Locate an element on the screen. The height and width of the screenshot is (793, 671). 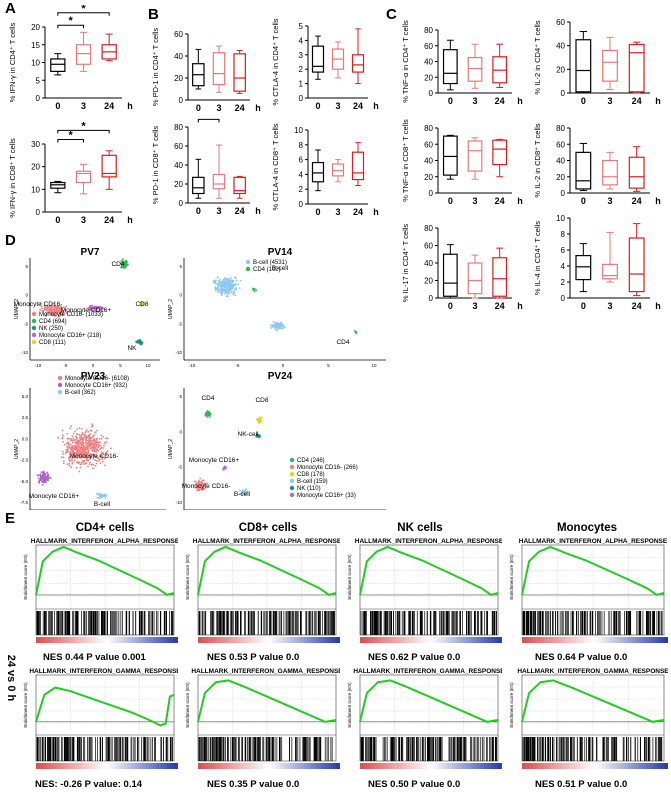
cluster-label: B-cell is located at coordinates (102, 504).